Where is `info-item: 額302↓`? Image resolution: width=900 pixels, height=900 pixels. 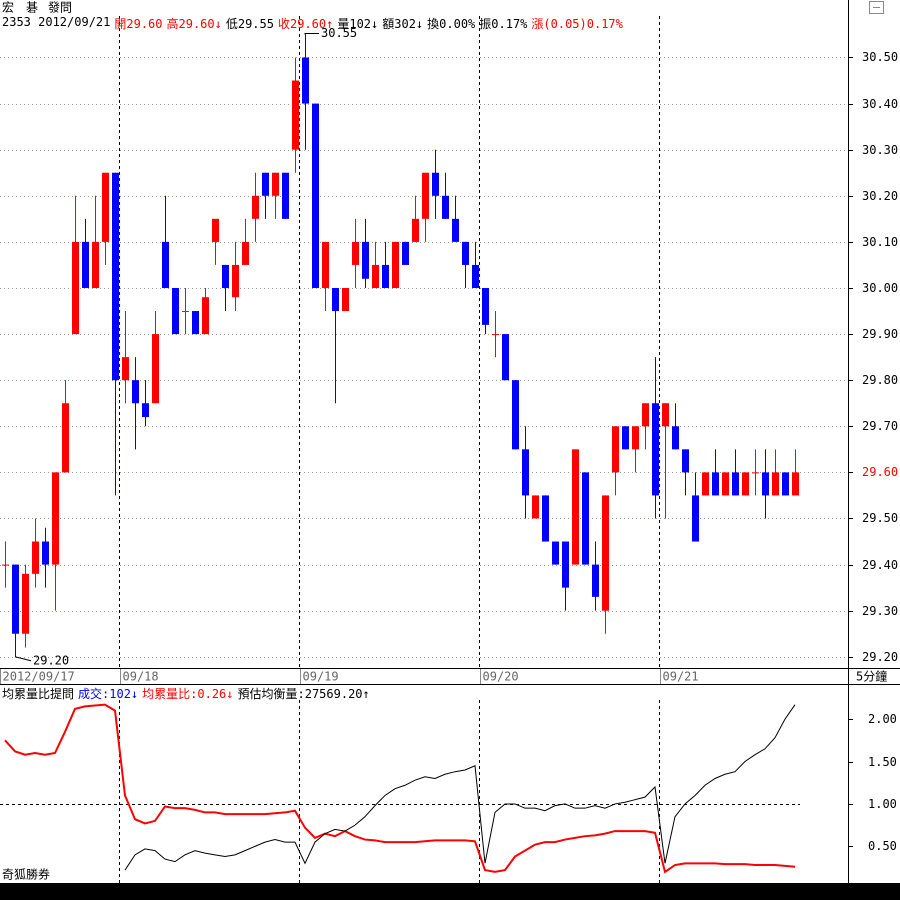 info-item: 額302↓ is located at coordinates (403, 24).